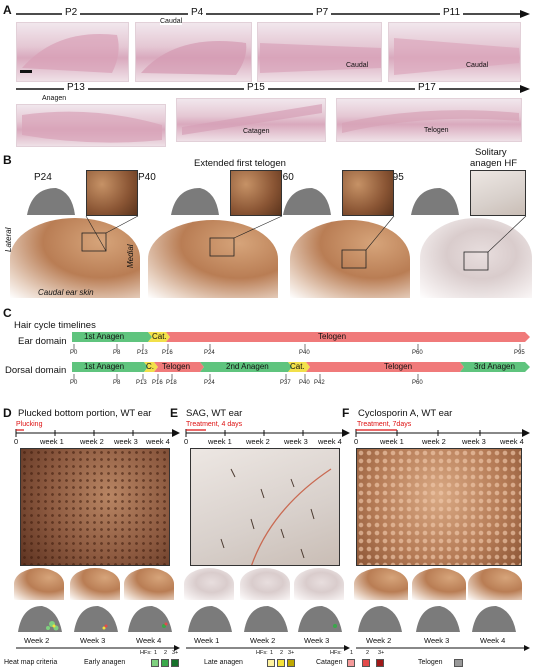  What do you see at coordinates (74, 383) in the screenshot?
I see `dorsal-tick-p0: P0` at bounding box center [74, 383].